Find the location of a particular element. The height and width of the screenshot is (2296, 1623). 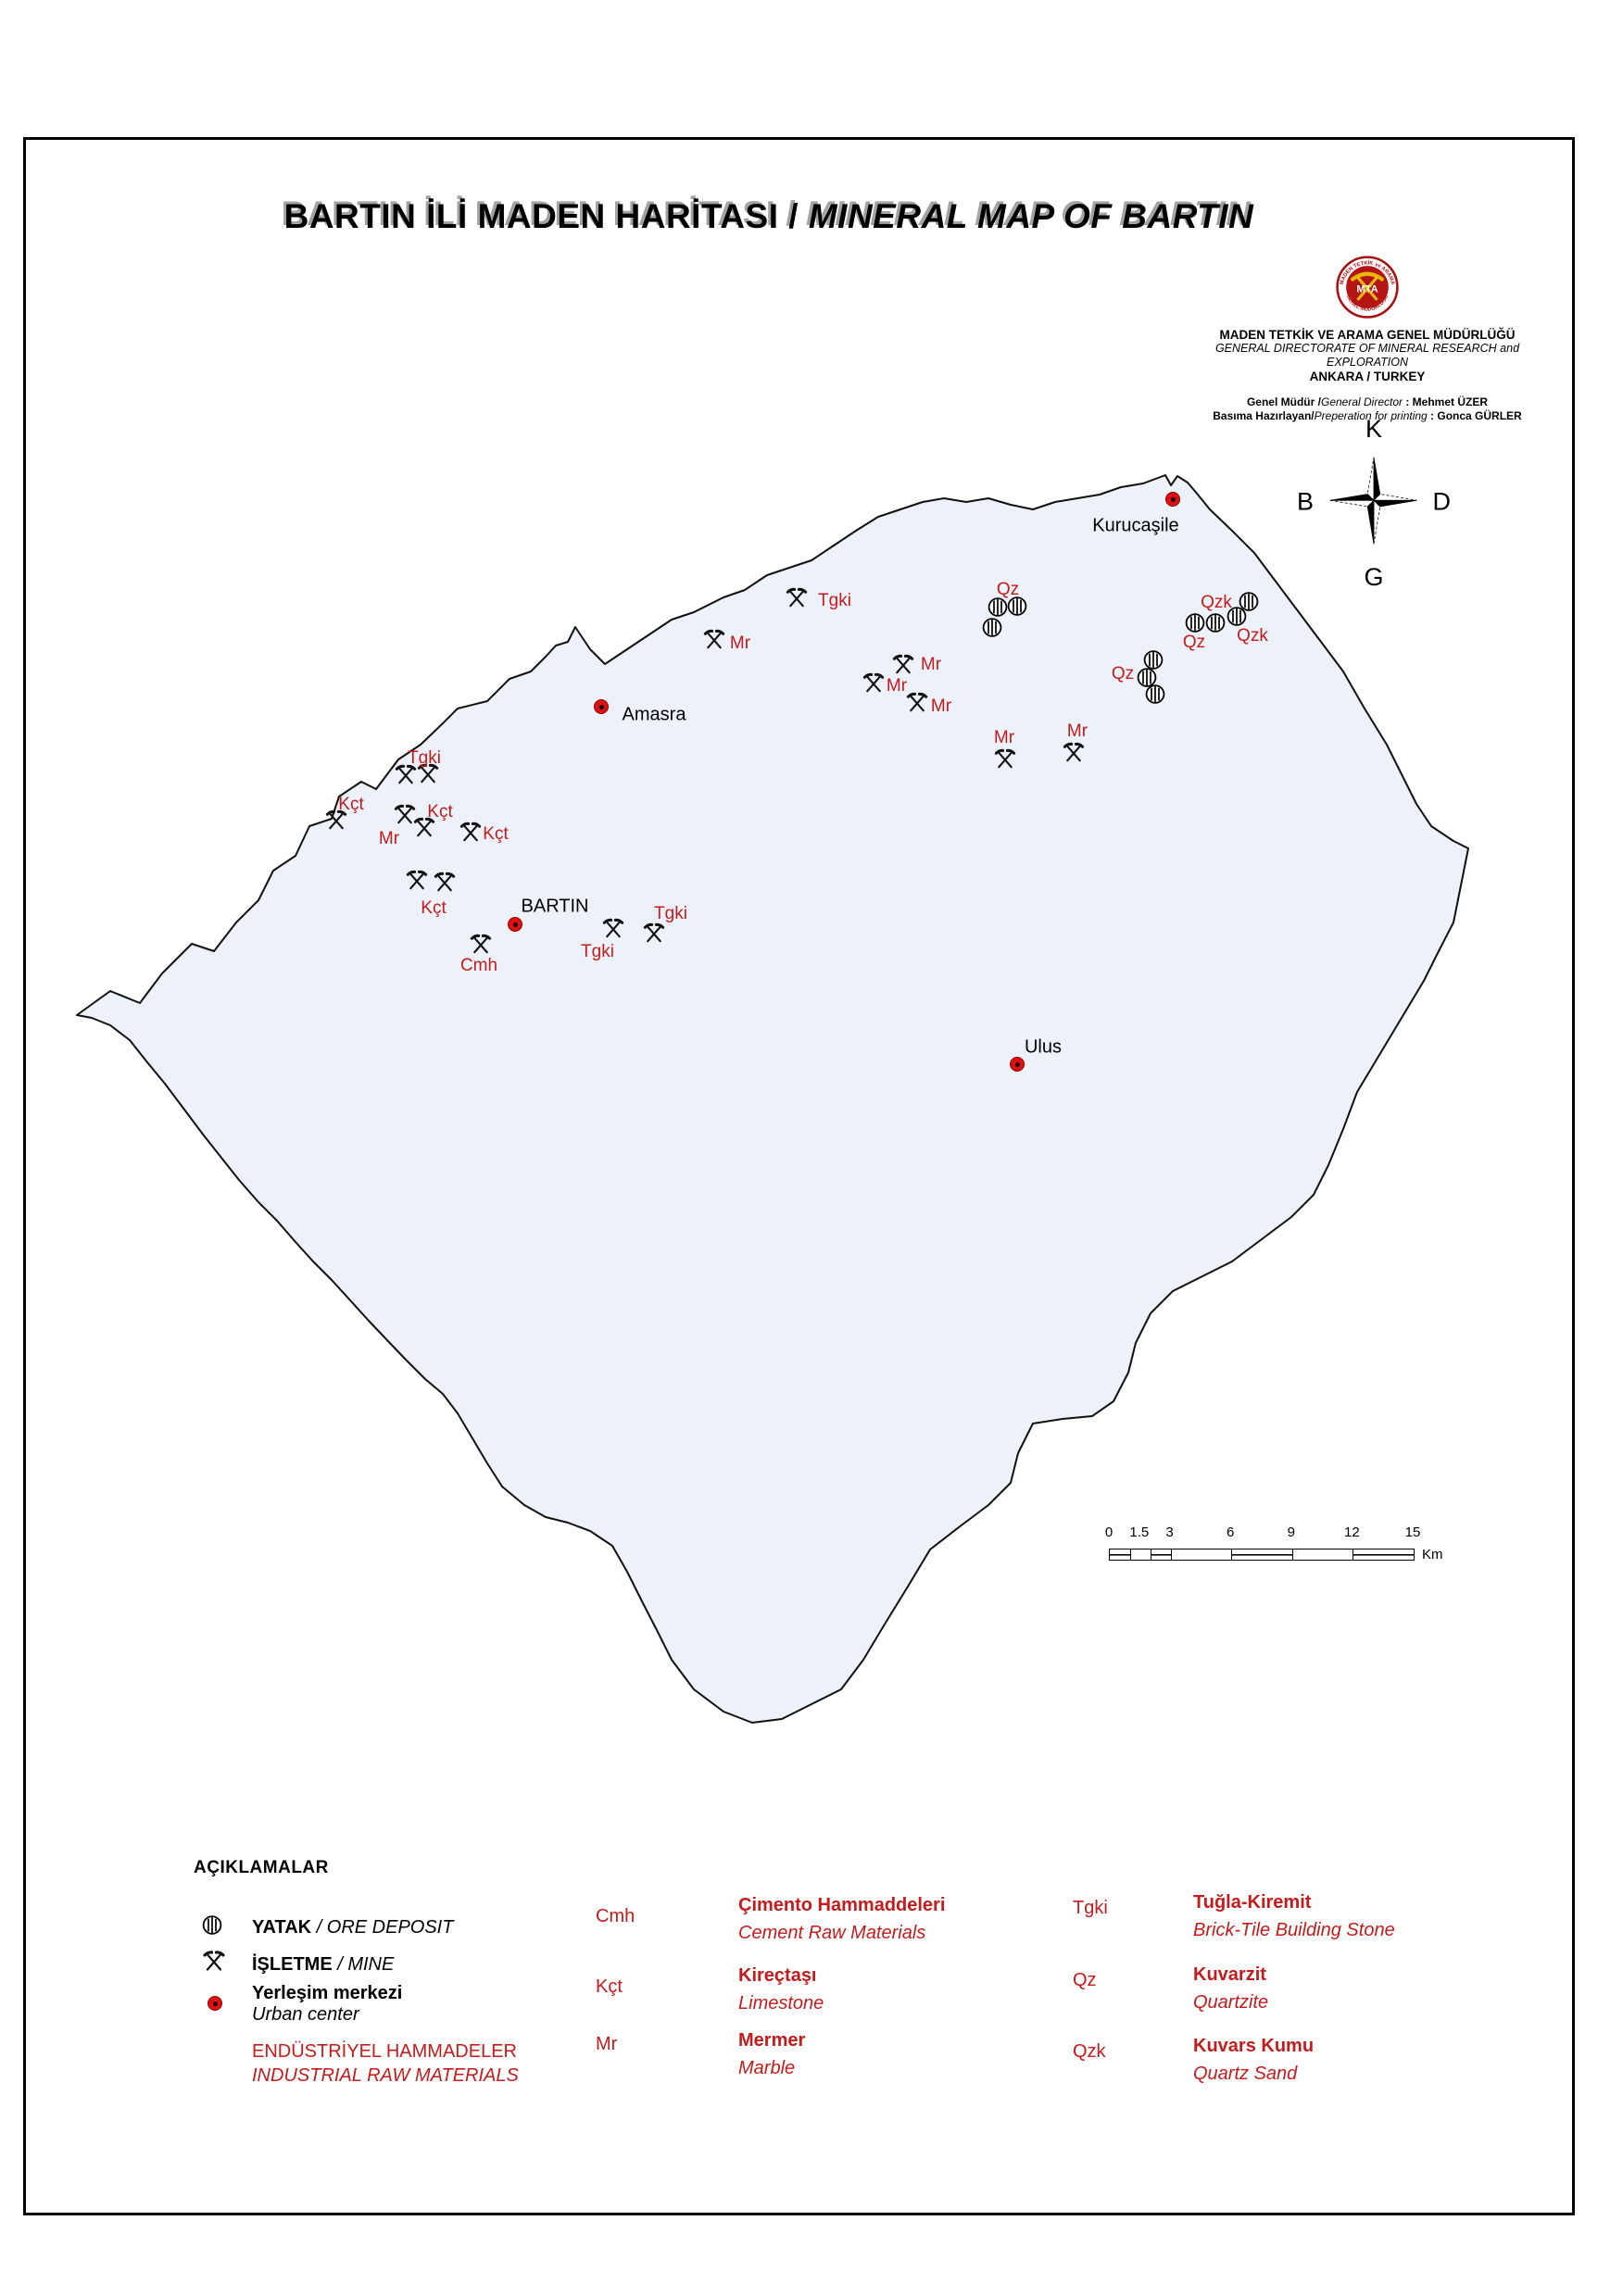

legend-mineral-tgki: Tuğla-Kiremit Brick-Tile Building Stone is located at coordinates (1294, 1916).